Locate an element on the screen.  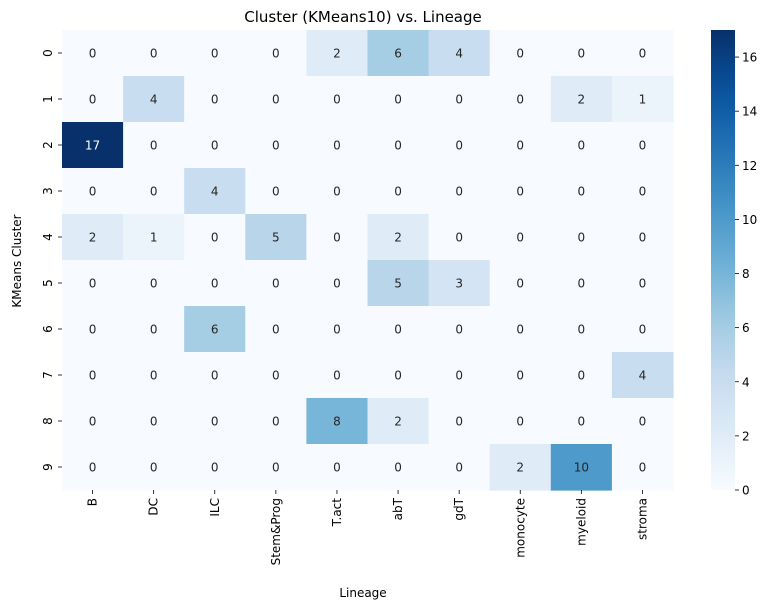
cell-annotation: 3 is located at coordinates (459, 284).